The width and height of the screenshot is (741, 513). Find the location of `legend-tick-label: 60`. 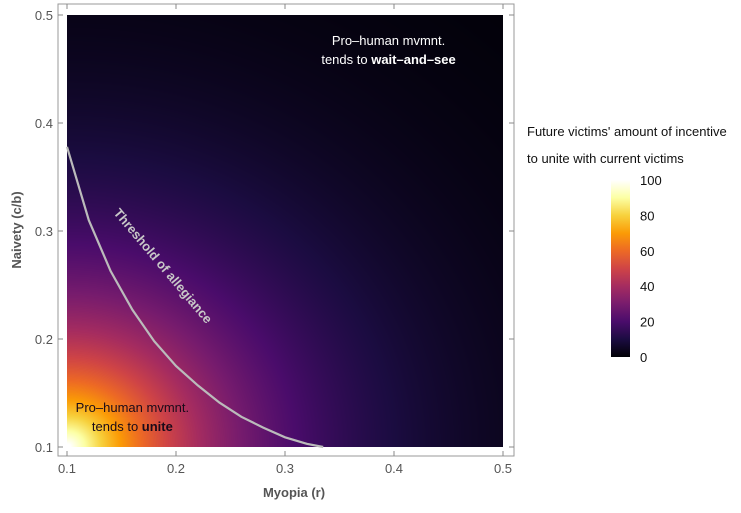

legend-tick-label: 60 is located at coordinates (647, 251).